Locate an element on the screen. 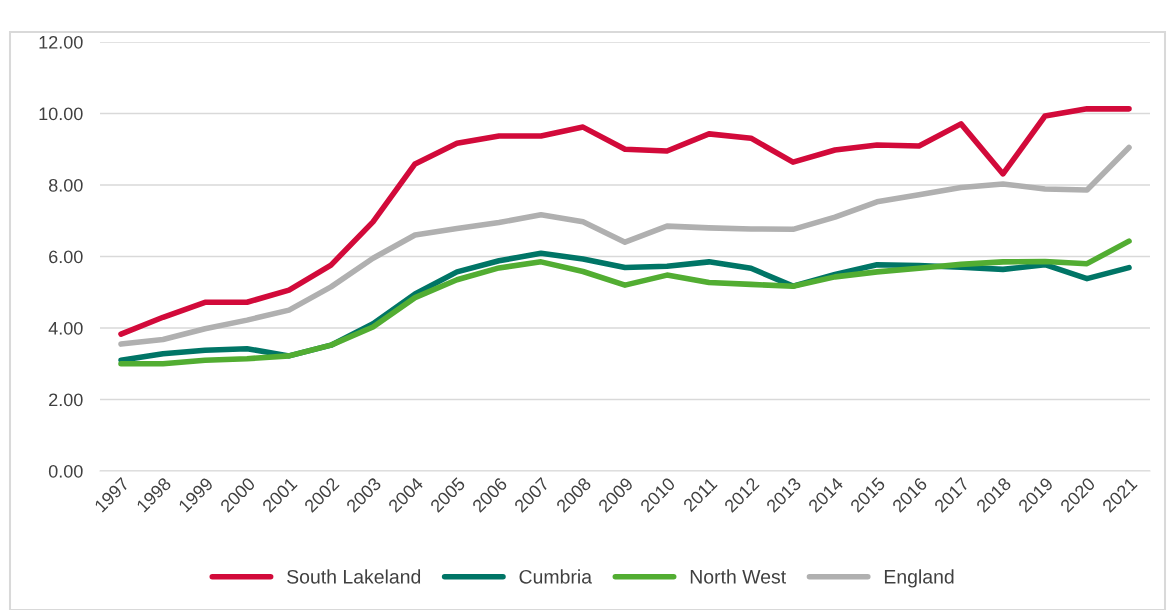  legend-label: North West is located at coordinates (738, 576).